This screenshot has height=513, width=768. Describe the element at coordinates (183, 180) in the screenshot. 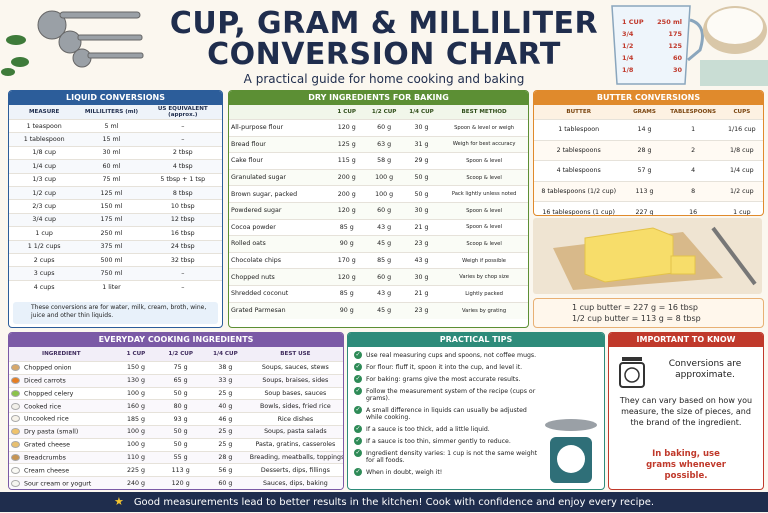

I see `cell-text: 5 tbsp + 1 tsp` at that location.